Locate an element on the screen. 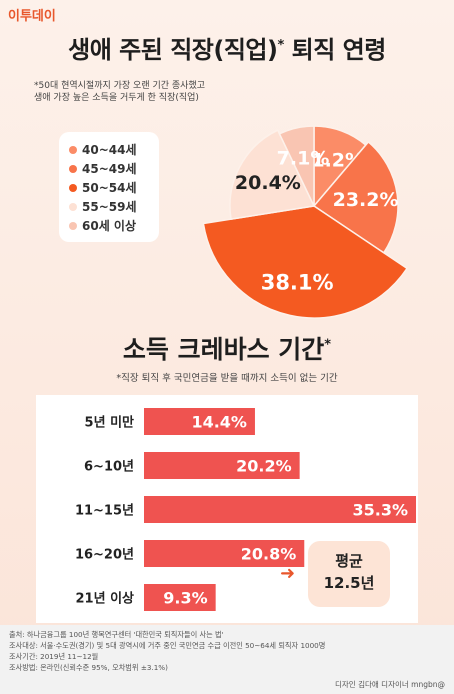 The image size is (454, 694). legend-label-45: 45~49세 is located at coordinates (109, 169).